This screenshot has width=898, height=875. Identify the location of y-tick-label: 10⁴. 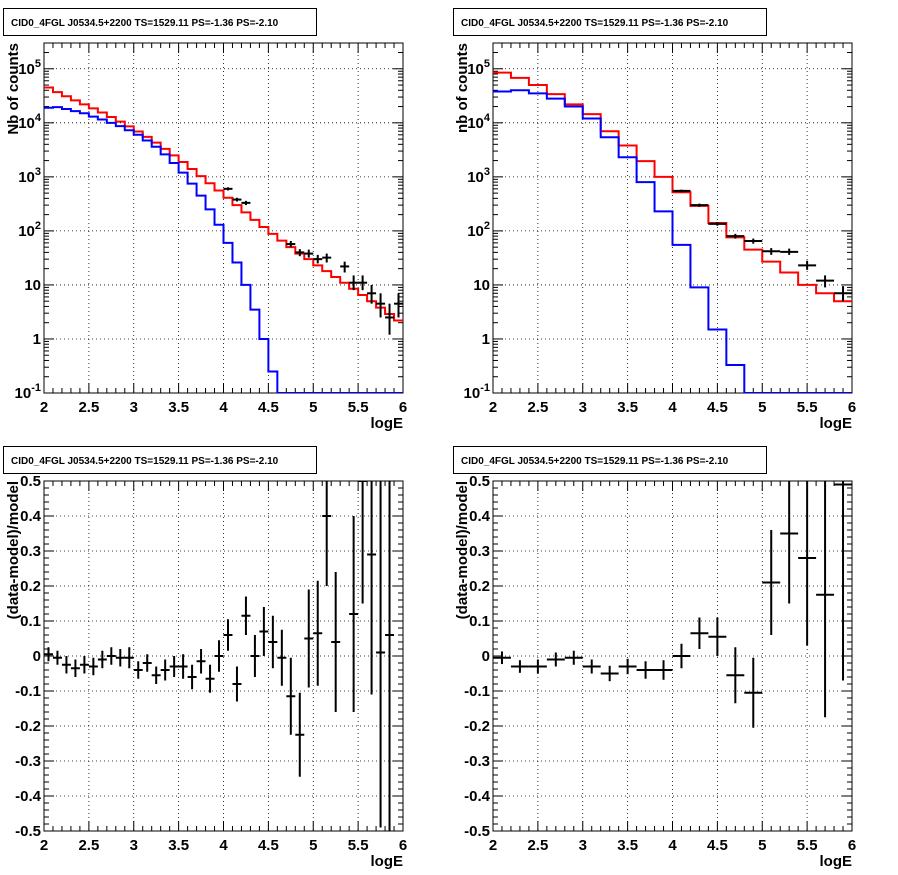
(30, 122).